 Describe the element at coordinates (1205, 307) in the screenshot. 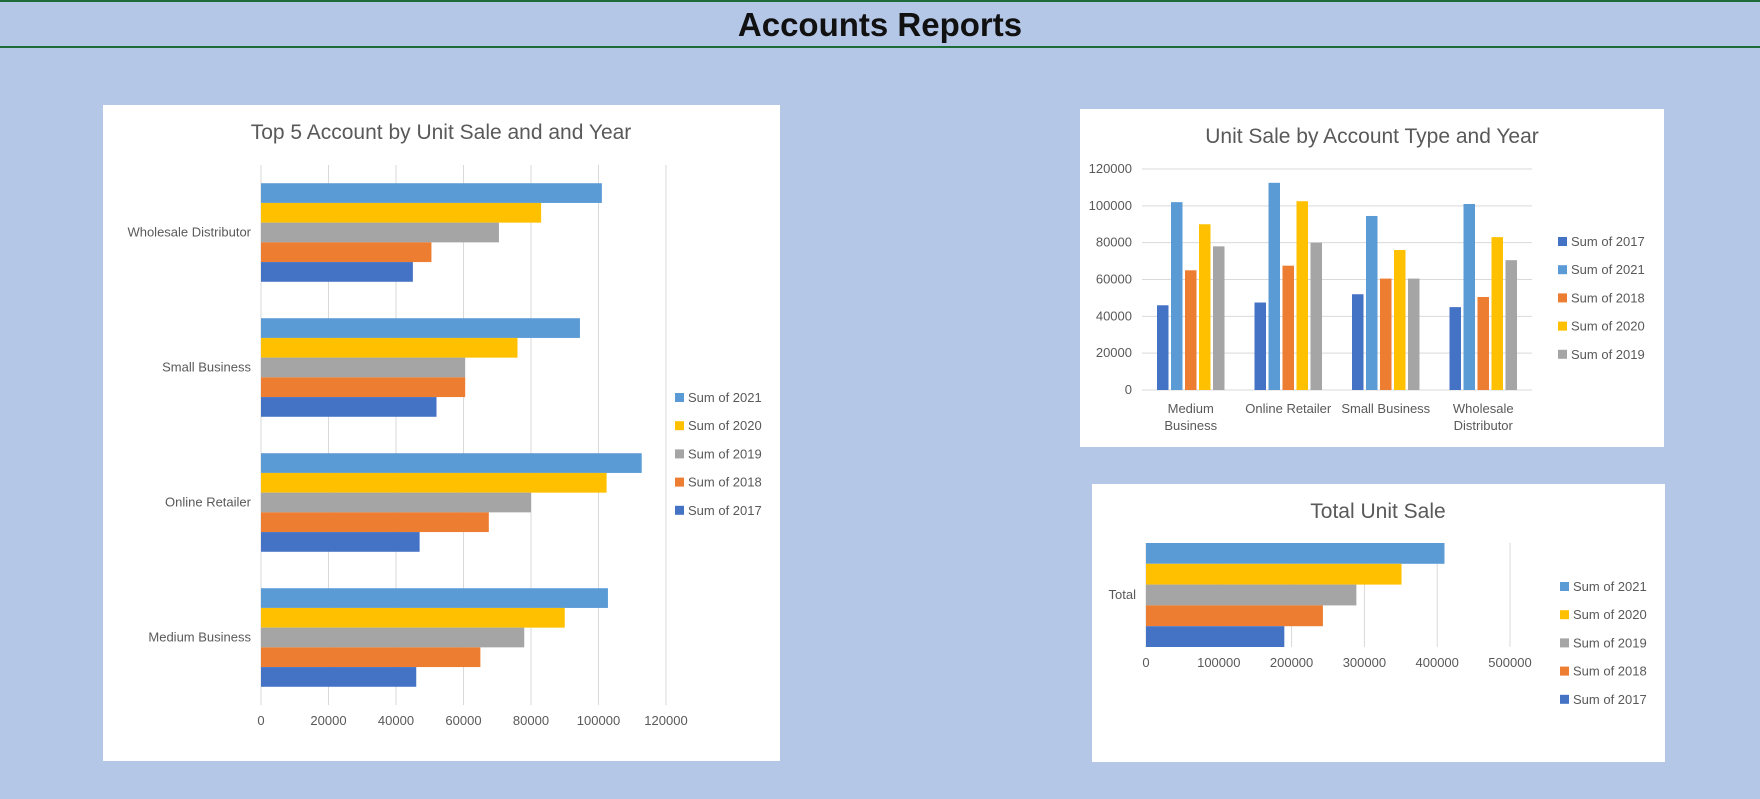

I see `bytype-bar-medium-business-2020` at that location.